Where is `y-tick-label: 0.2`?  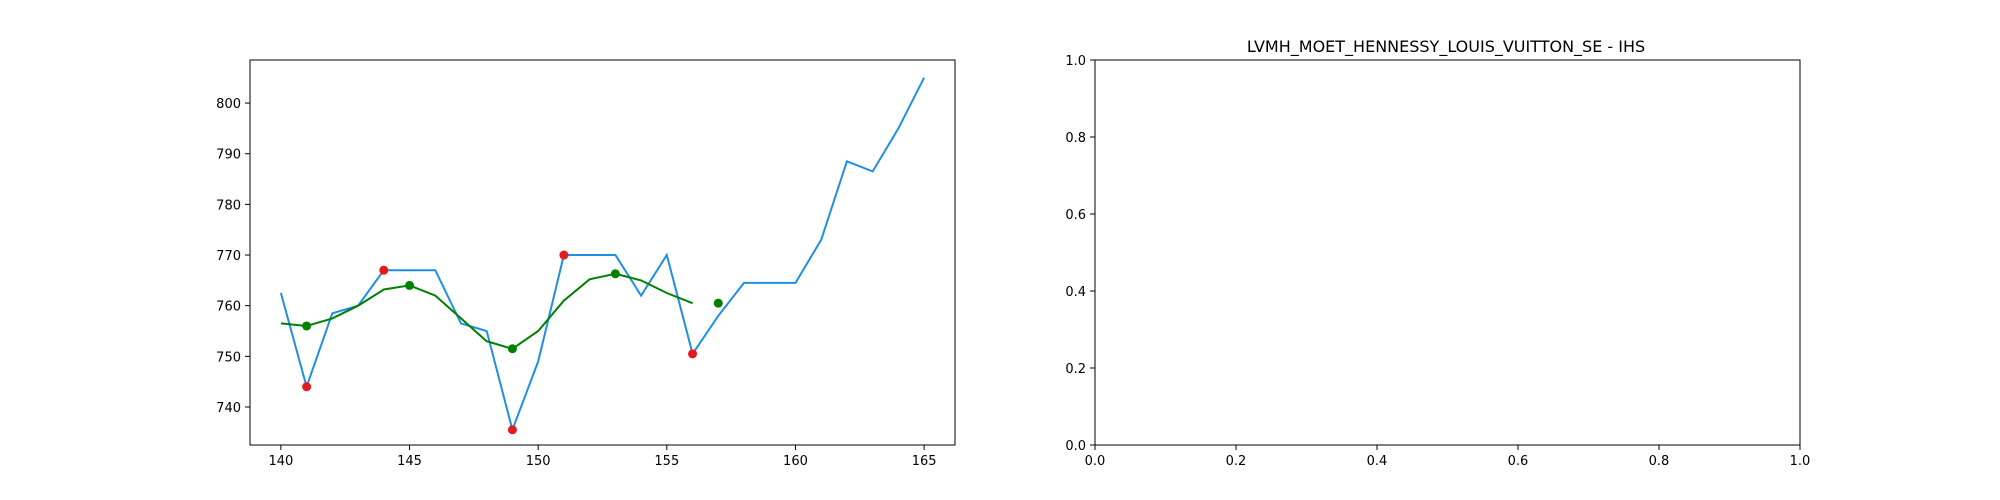
y-tick-label: 0.2 is located at coordinates (1075, 369).